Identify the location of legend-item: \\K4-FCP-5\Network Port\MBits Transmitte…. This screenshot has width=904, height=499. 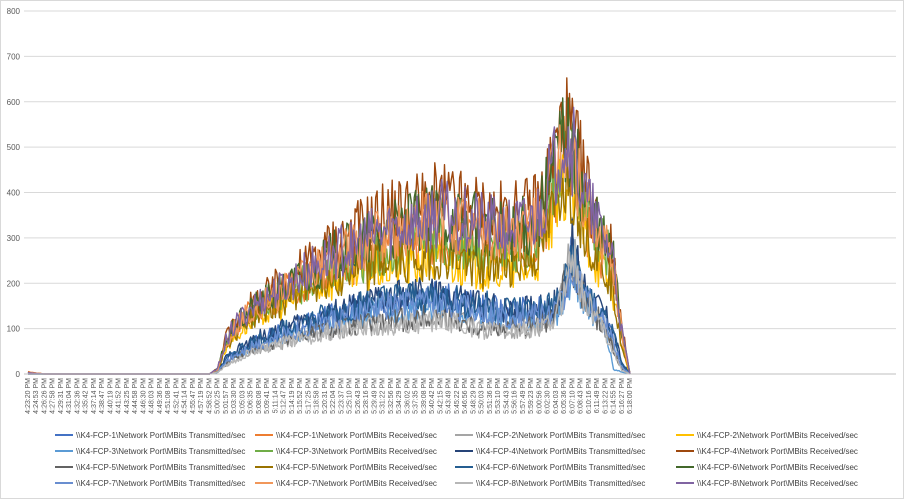
(150, 467).